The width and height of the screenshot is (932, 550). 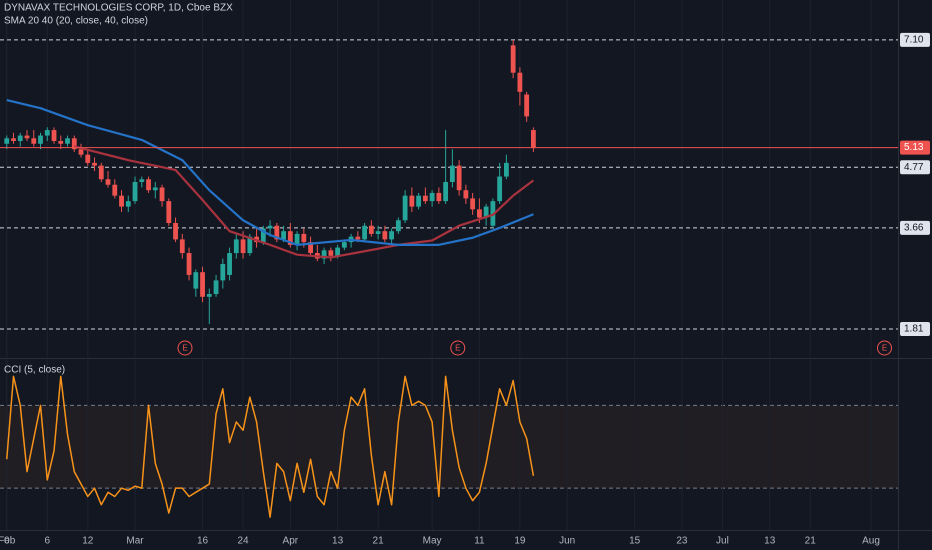 I want to click on x-tick-label: May, so click(x=432, y=541).